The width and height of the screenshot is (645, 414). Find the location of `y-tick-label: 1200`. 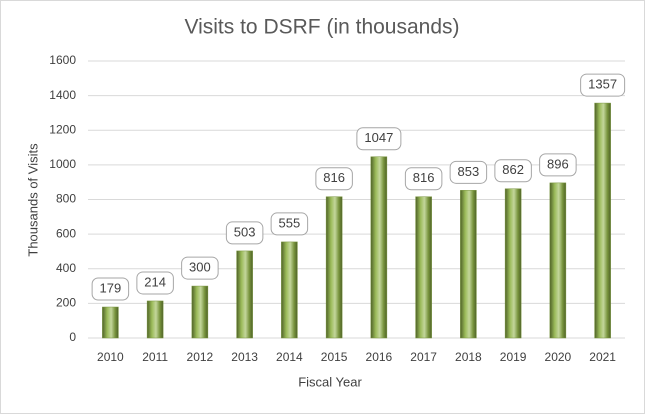

y-tick-label: 1200 is located at coordinates (62, 129).